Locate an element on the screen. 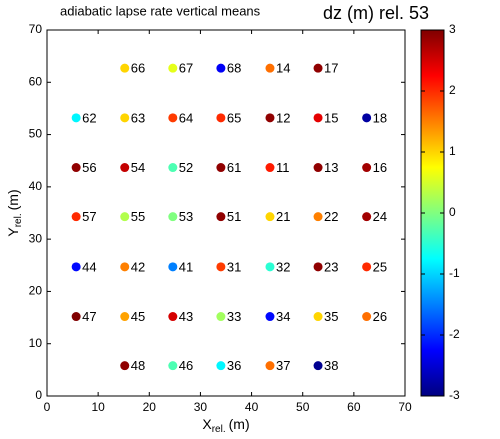  point-label: 52 is located at coordinates (186, 167).